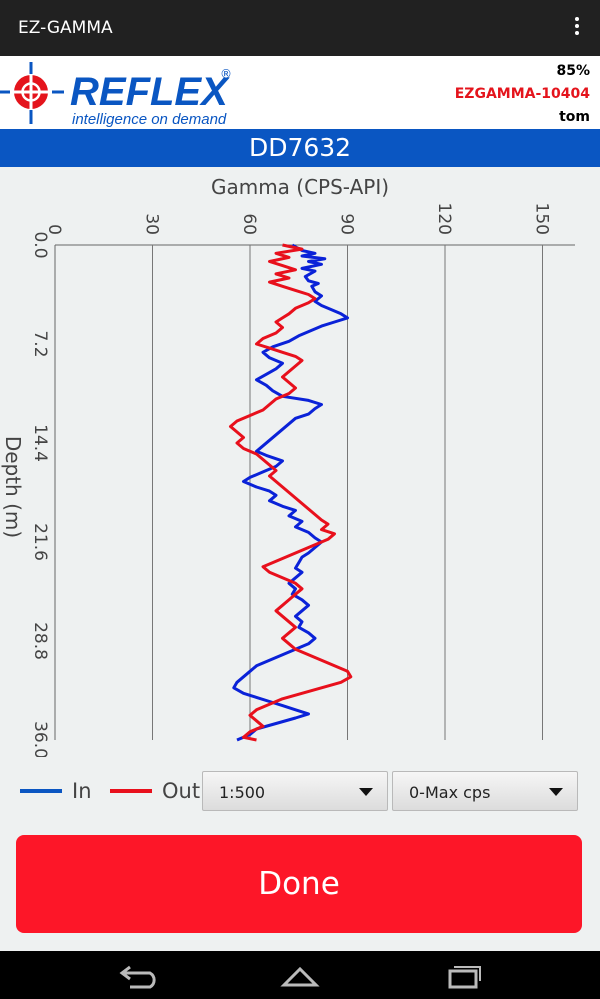 Image resolution: width=600 pixels, height=999 pixels. Describe the element at coordinates (300, 148) in the screenshot. I see `hole-id-bar: DD7632` at that location.